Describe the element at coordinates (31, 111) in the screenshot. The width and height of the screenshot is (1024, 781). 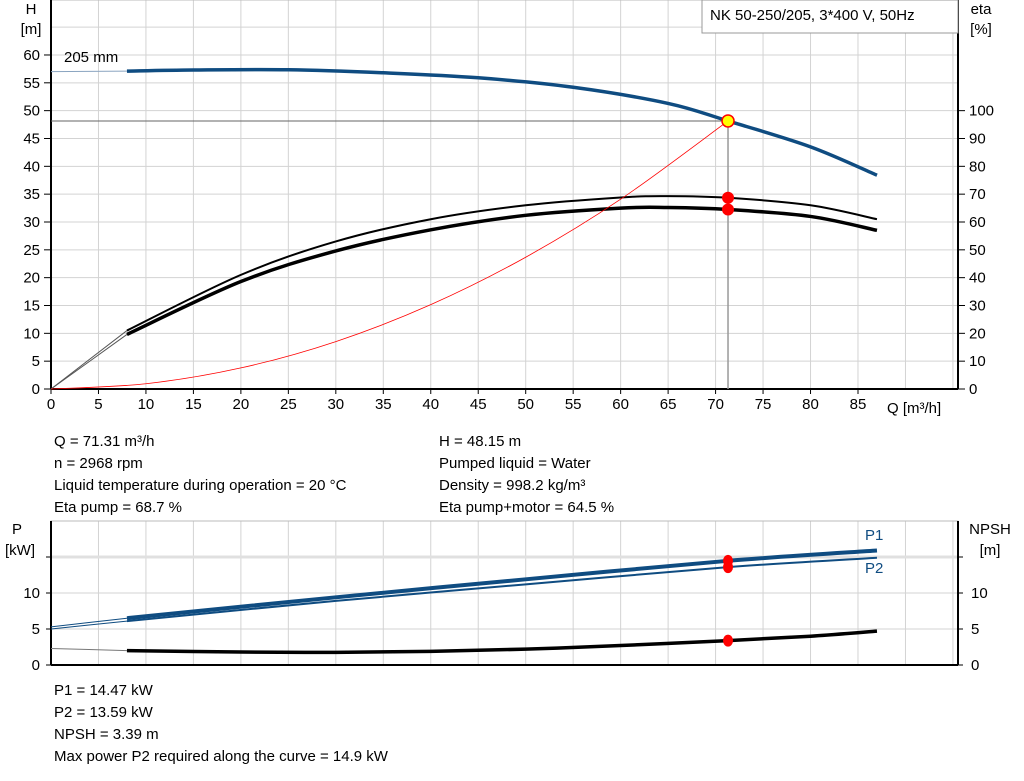
I see `y-tick-label-left: 50` at that location.